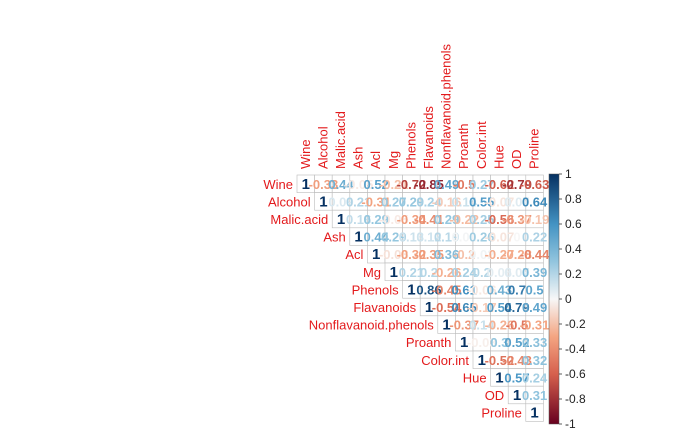 This screenshot has width=700, height=432. Describe the element at coordinates (412, 219) in the screenshot. I see `correlation-value: -0.34` at that location.